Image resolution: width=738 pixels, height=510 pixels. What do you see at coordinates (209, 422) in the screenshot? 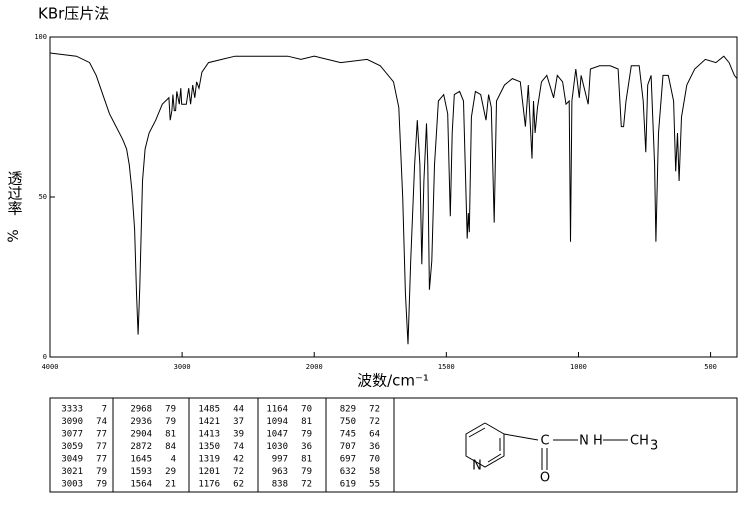
I see `table-cell: 1421` at bounding box center [209, 422].